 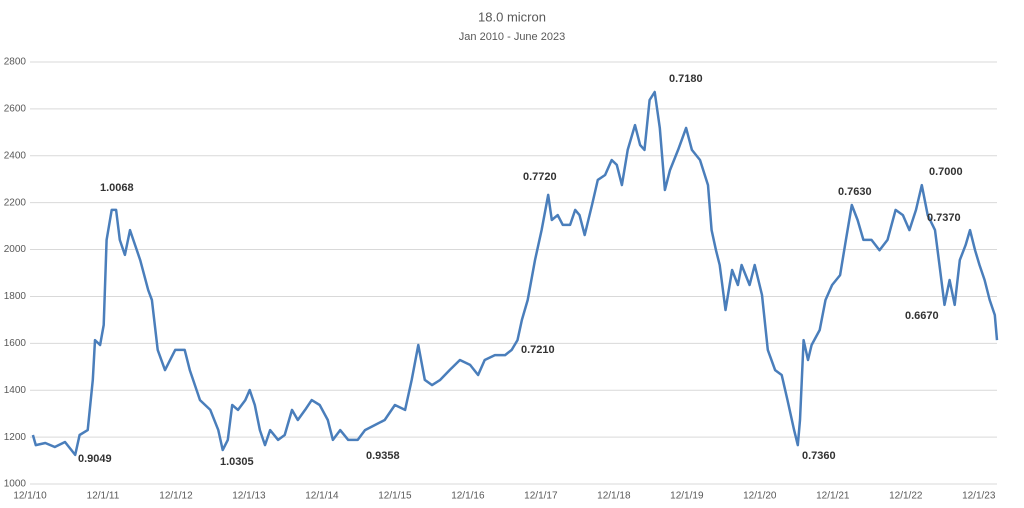 I want to click on annotation: 0.7360, so click(x=819, y=456).